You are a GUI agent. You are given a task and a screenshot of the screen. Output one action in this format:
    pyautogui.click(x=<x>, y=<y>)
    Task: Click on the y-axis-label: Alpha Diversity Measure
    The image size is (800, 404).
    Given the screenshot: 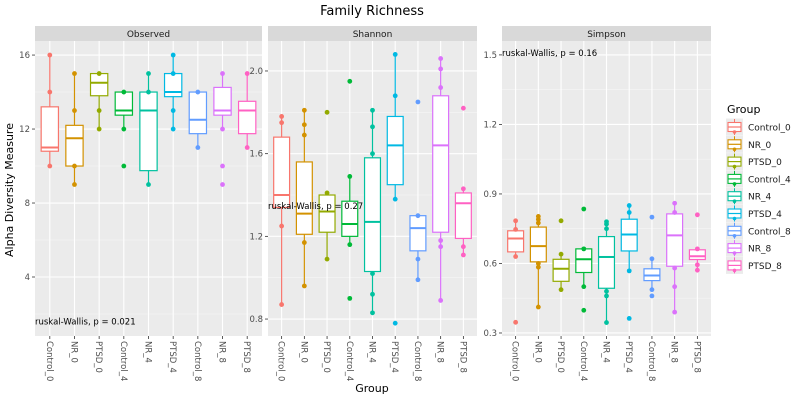 What is the action you would take?
    pyautogui.click(x=9, y=190)
    